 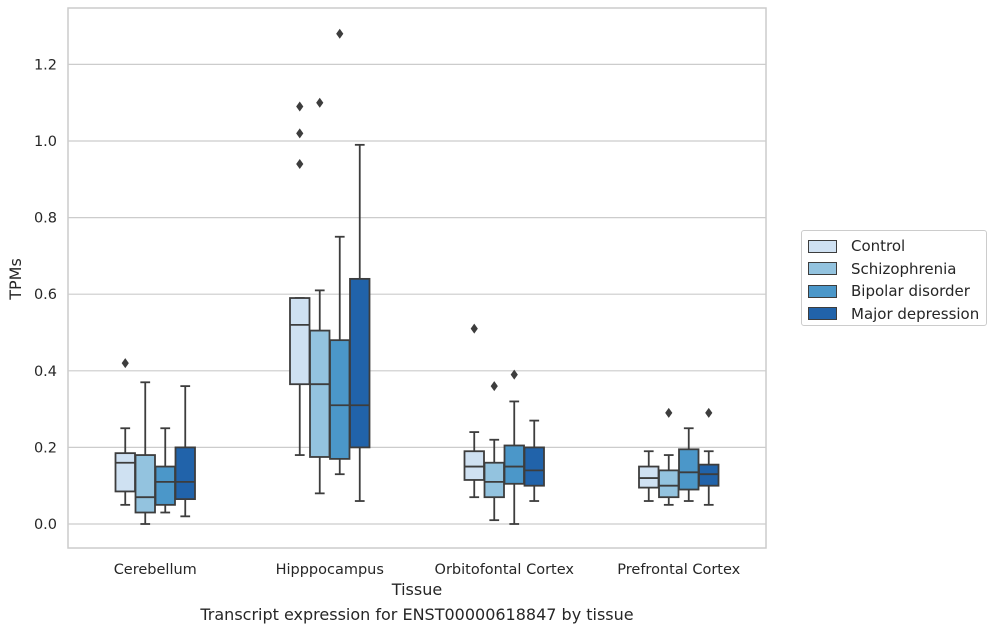 What do you see at coordinates (45, 65) in the screenshot?
I see `y-tick-label: 1.2` at bounding box center [45, 65].